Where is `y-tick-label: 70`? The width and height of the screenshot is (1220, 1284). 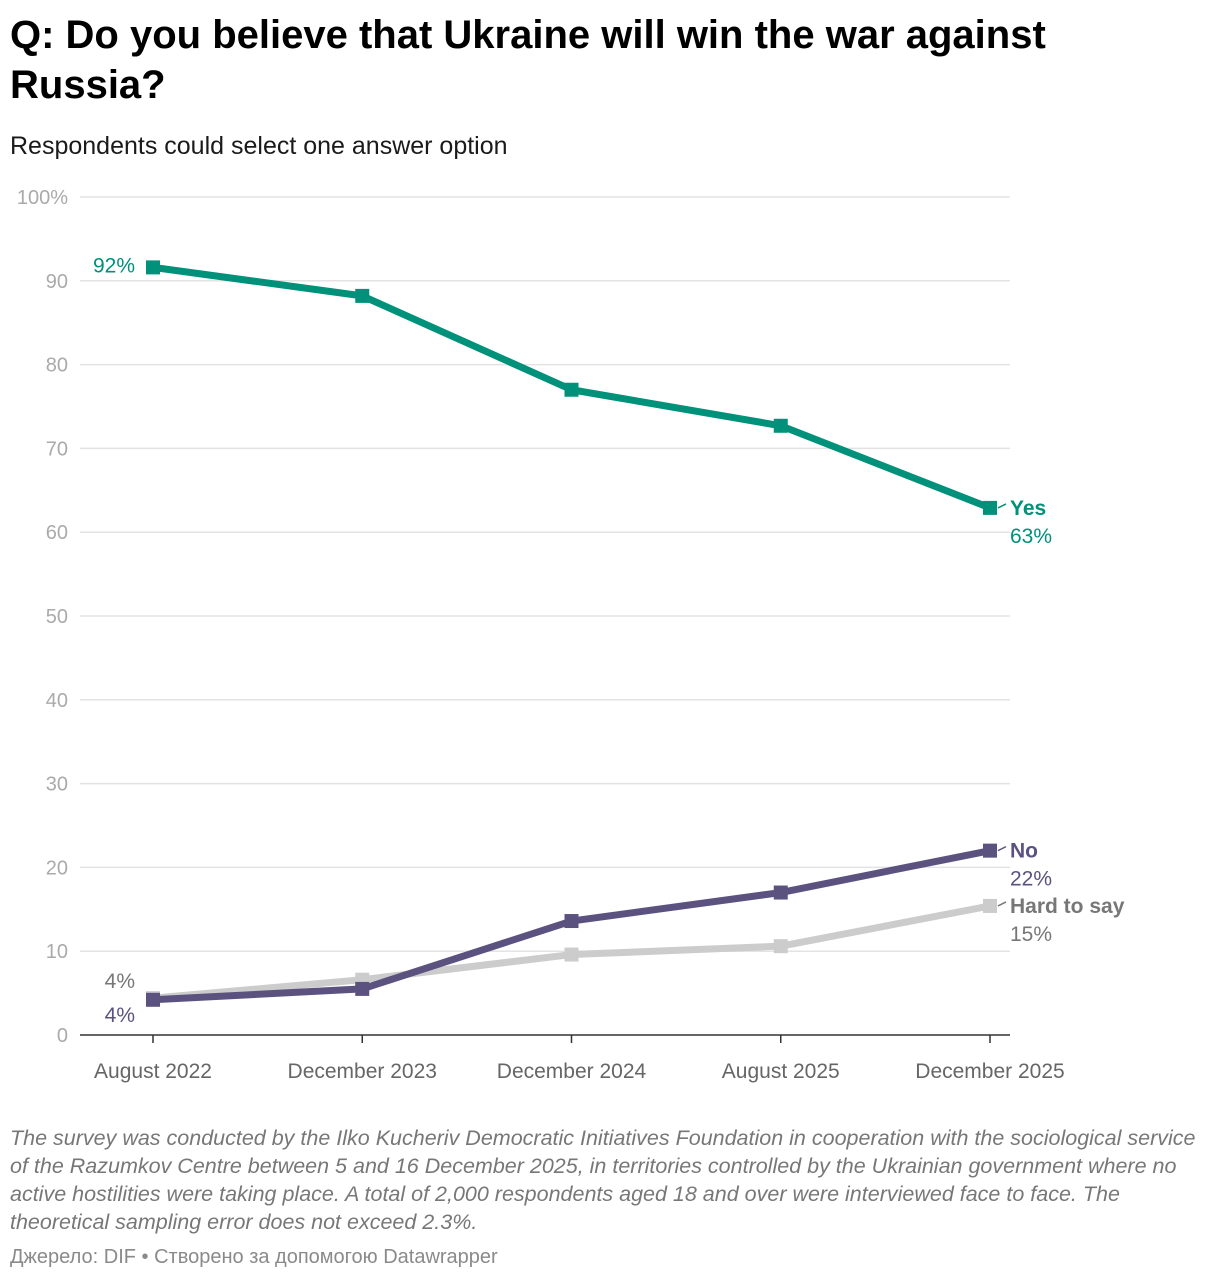 y-tick-label: 70 is located at coordinates (57, 449).